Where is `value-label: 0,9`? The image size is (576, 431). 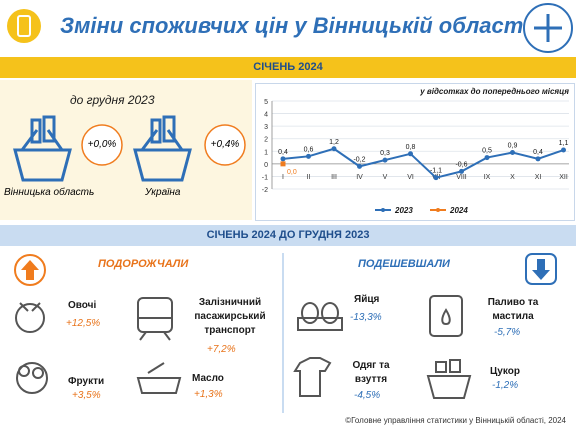 value-label: 0,9 is located at coordinates (513, 146).